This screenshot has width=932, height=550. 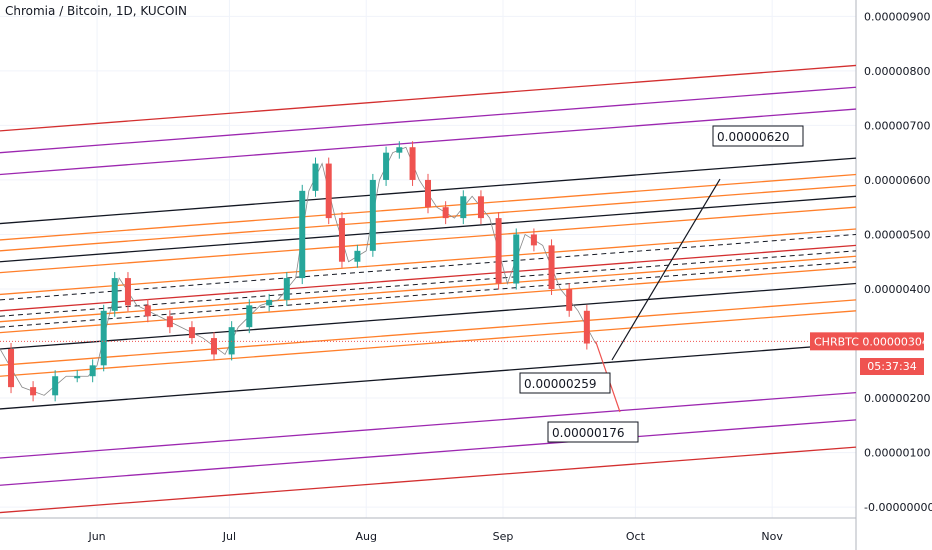 I want to click on countdown-badge: 05:37:34, so click(x=892, y=366).